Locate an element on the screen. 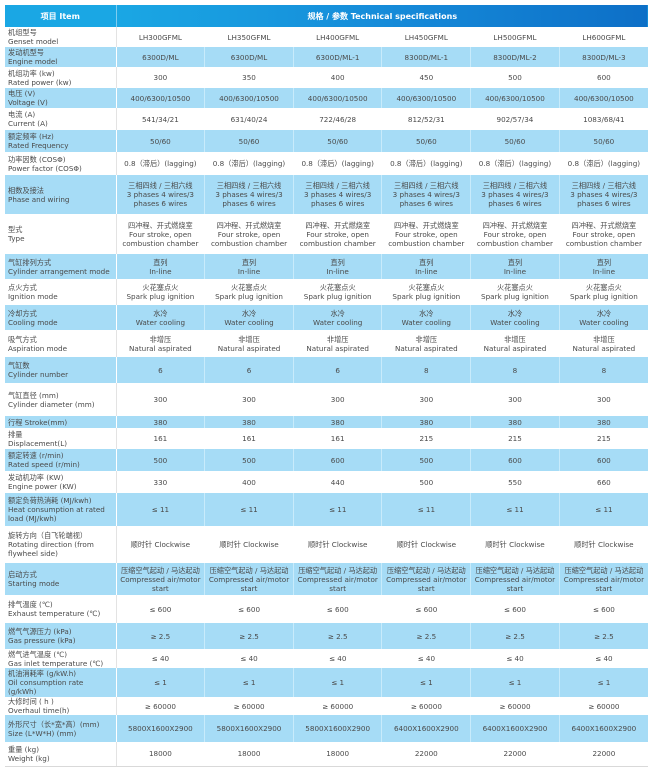 This screenshot has width=655, height=769. cell-text: LH600GFML is located at coordinates (604, 37).